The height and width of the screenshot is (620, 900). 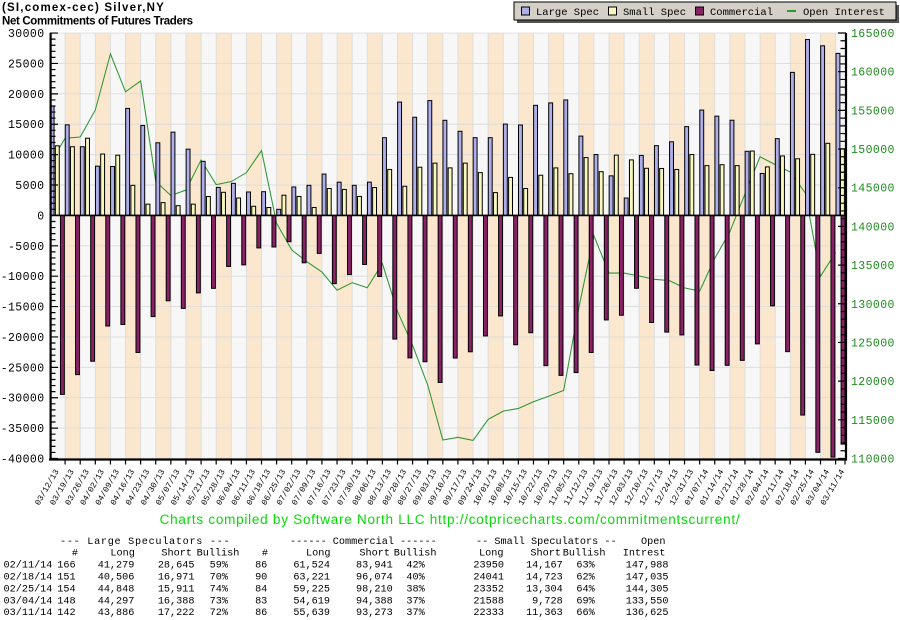 What do you see at coordinates (23, 368) in the screenshot?
I see `svg-text: -25000` at bounding box center [23, 368].